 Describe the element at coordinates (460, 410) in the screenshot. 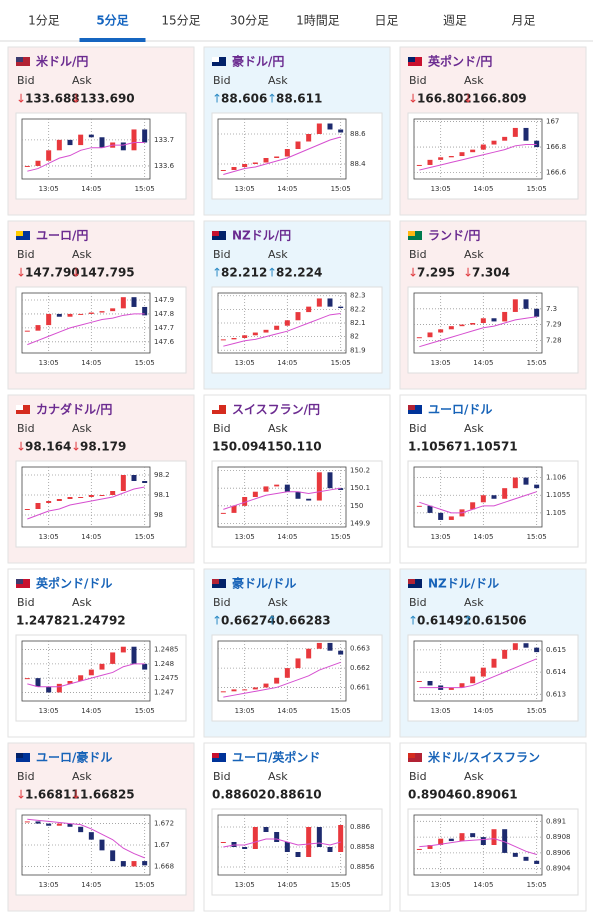

I see `pair-title: ユーロ/ドル` at that location.